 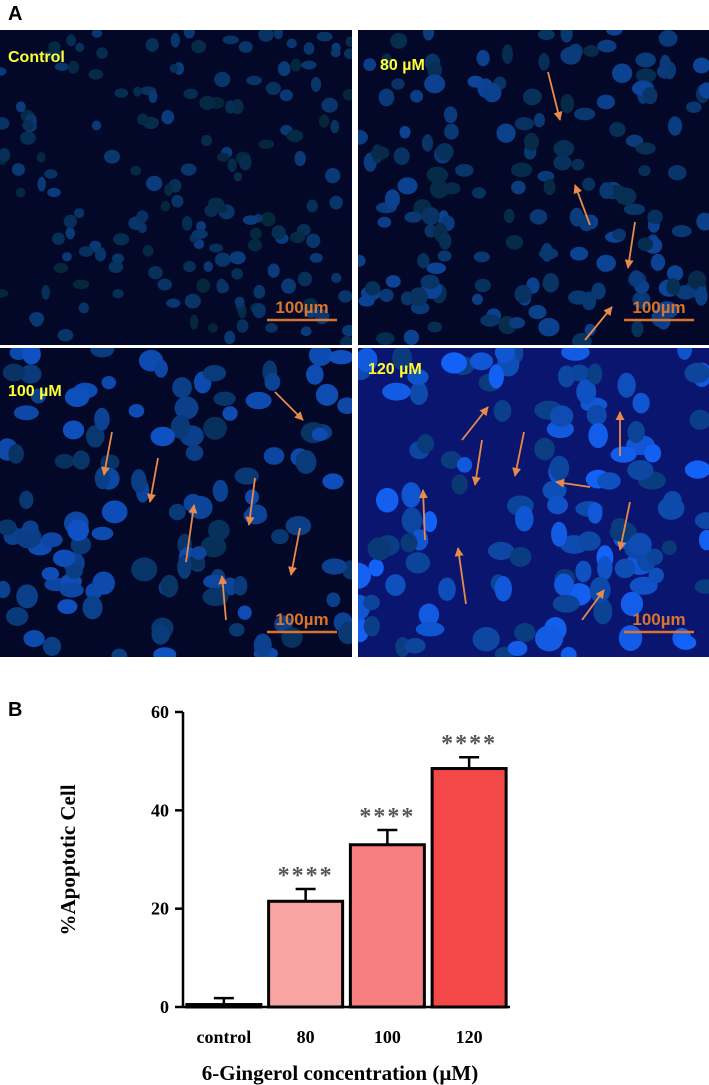 What do you see at coordinates (153, 480) in the screenshot?
I see `arrow` at bounding box center [153, 480].